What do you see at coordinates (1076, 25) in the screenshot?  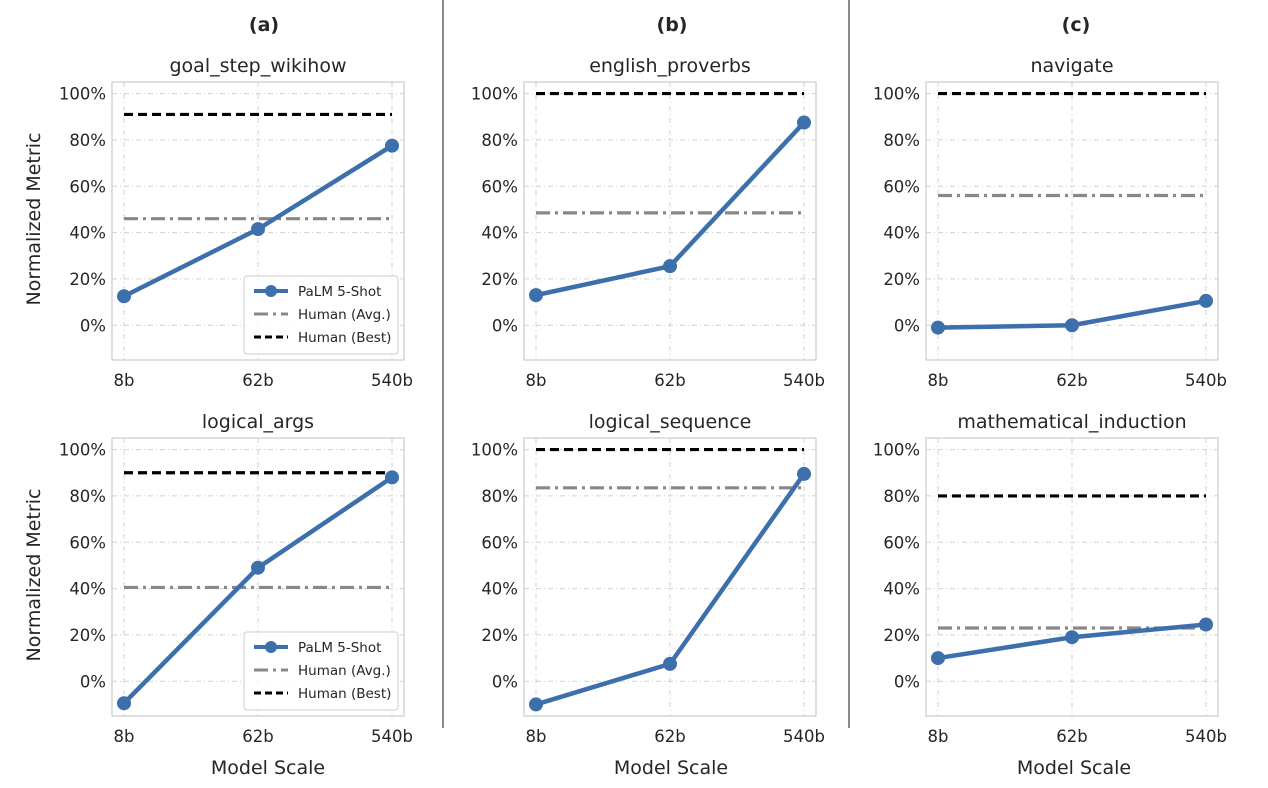 I see `column-label-c: (c)` at bounding box center [1076, 25].